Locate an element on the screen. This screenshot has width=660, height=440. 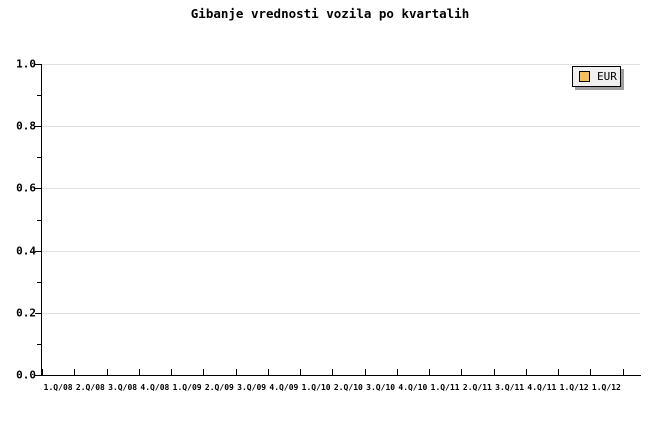
x-axis-label: 1.Q/09 is located at coordinates (187, 387).